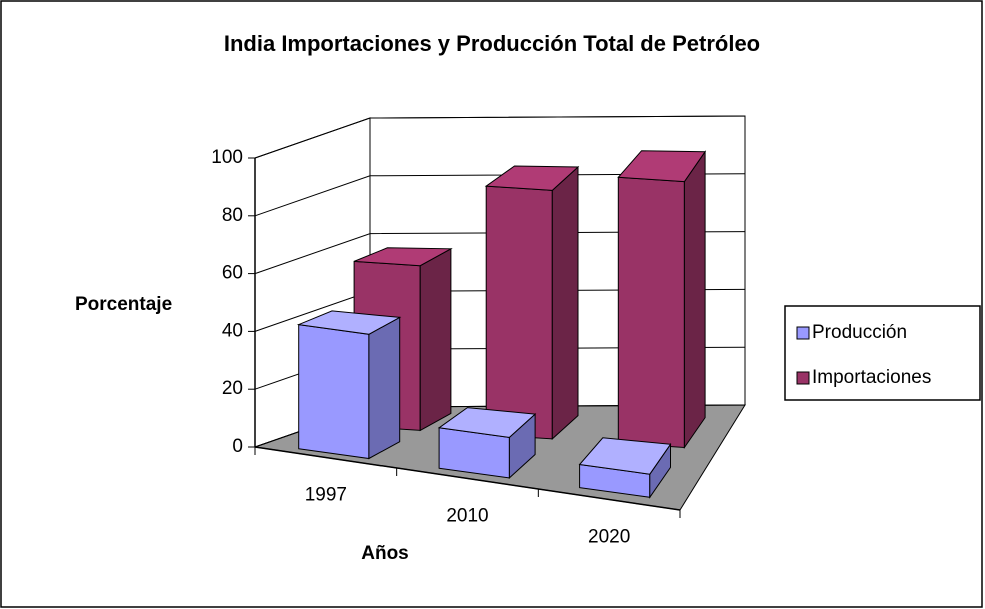 This screenshot has width=985, height=609. What do you see at coordinates (232, 215) in the screenshot?
I see `y-tick-label: 80` at bounding box center [232, 215].